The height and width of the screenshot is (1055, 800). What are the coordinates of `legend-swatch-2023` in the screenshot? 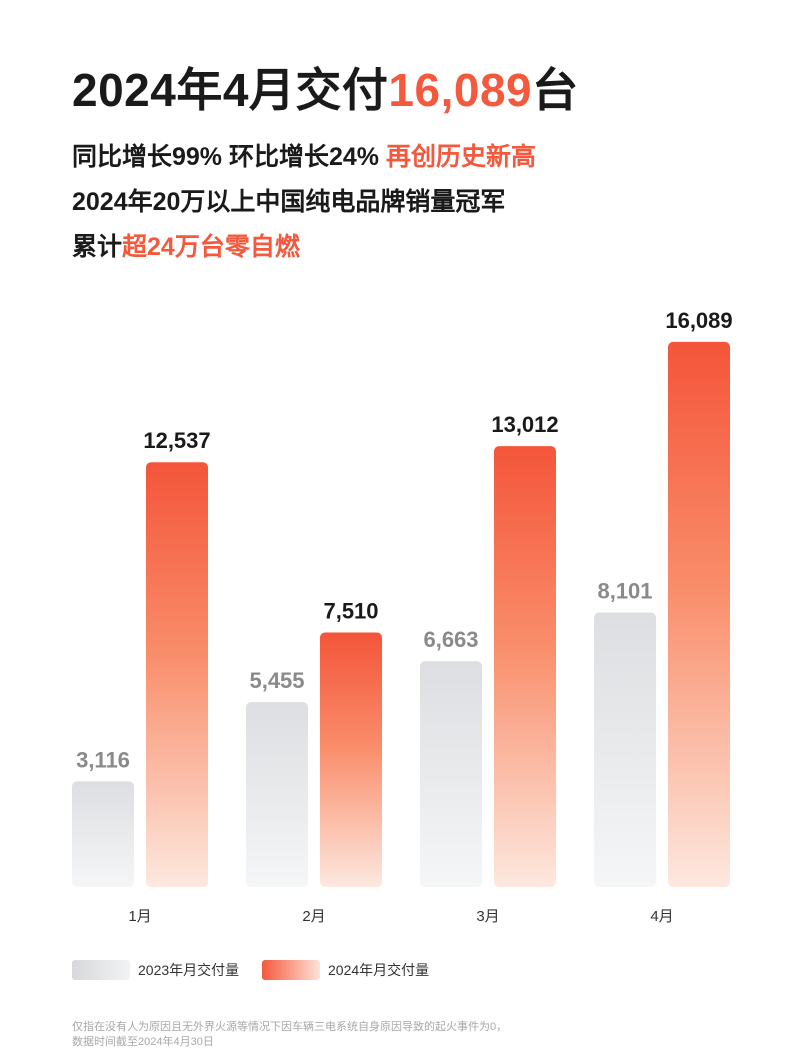 It's located at (101, 970).